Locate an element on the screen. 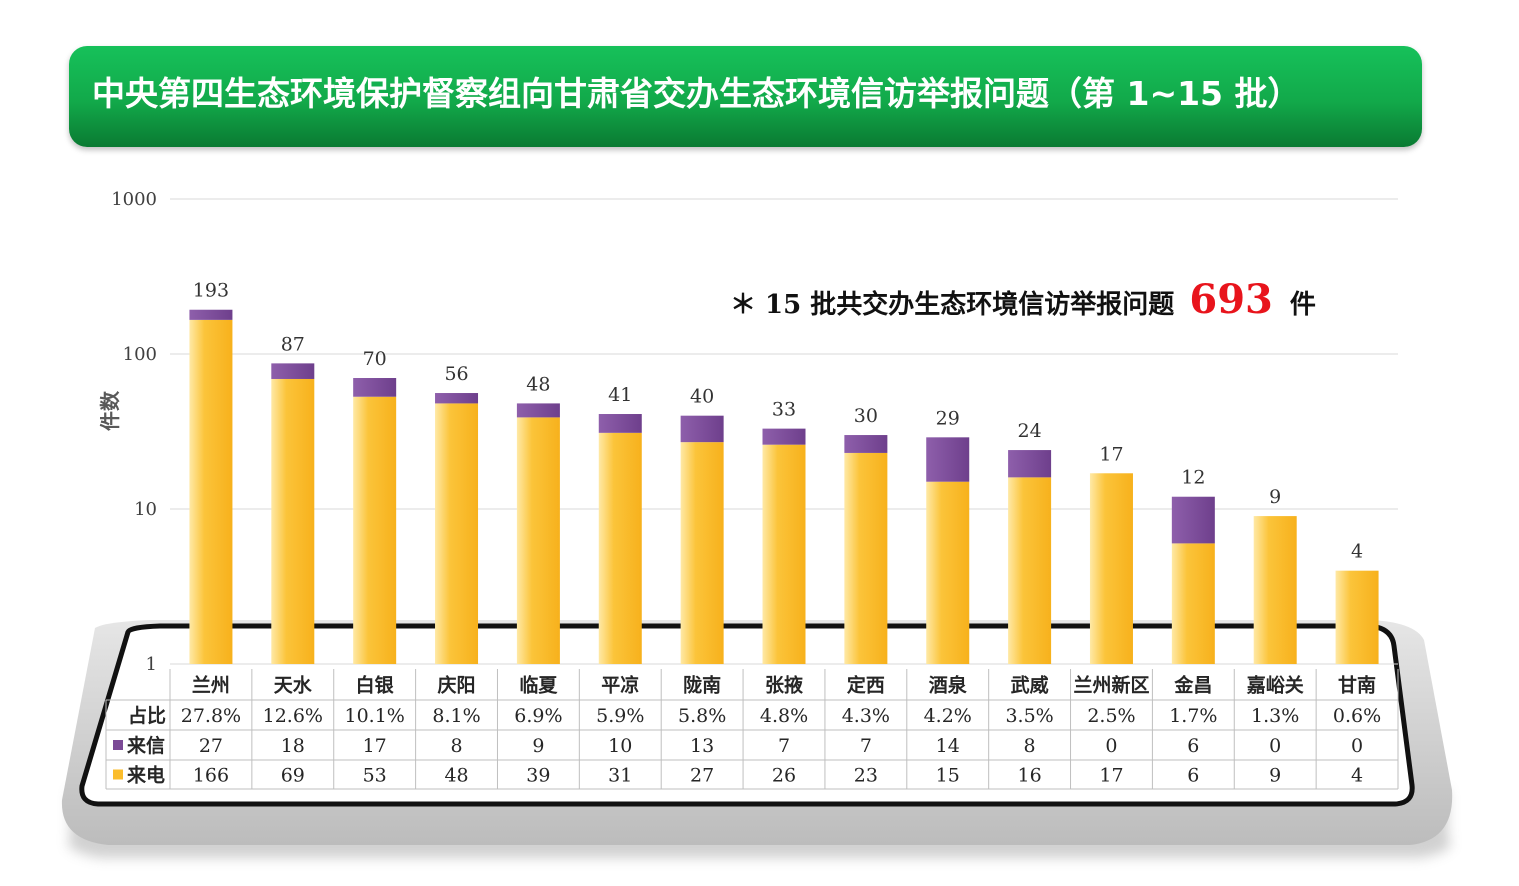  value-label: 33 is located at coordinates (784, 410).